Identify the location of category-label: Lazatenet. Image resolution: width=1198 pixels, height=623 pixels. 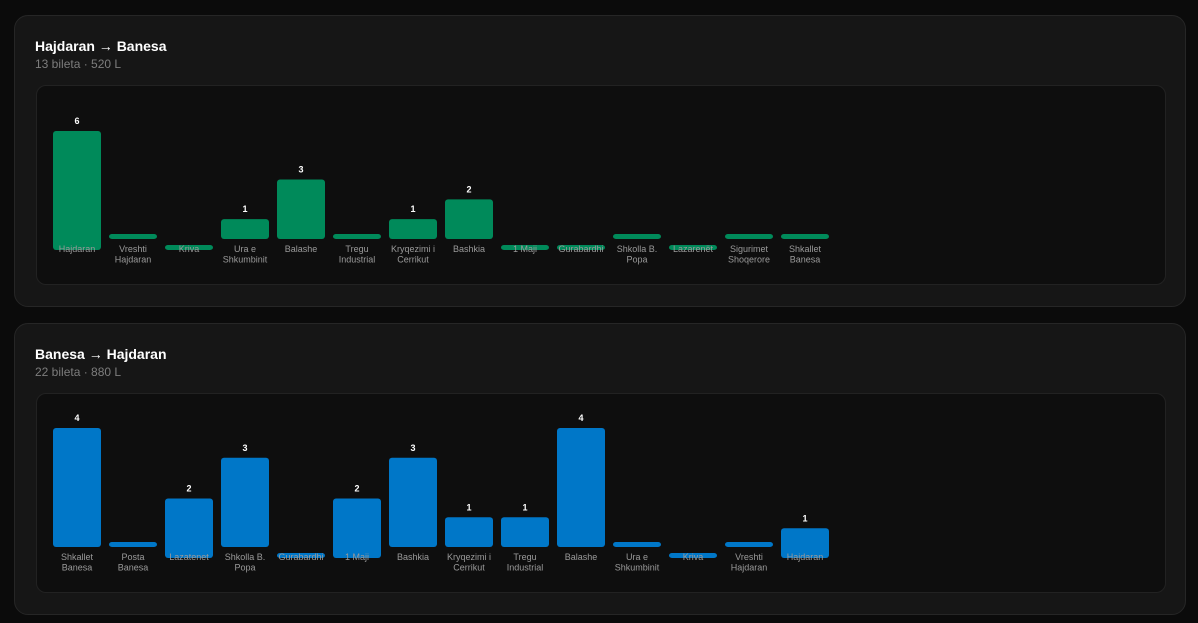
(189, 557).